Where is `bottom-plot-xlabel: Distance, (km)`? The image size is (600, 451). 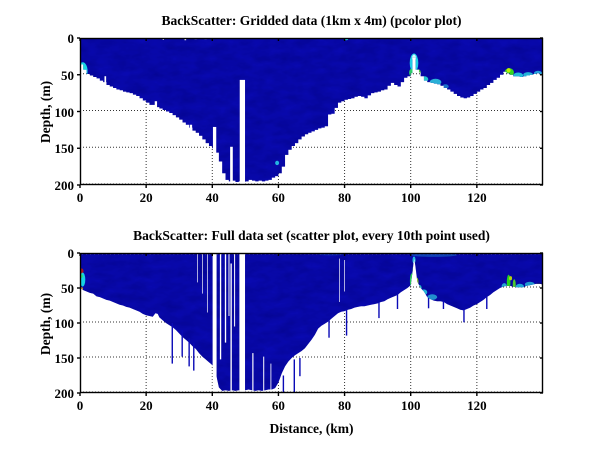
bottom-plot-xlabel: Distance, (km) is located at coordinates (311, 428).